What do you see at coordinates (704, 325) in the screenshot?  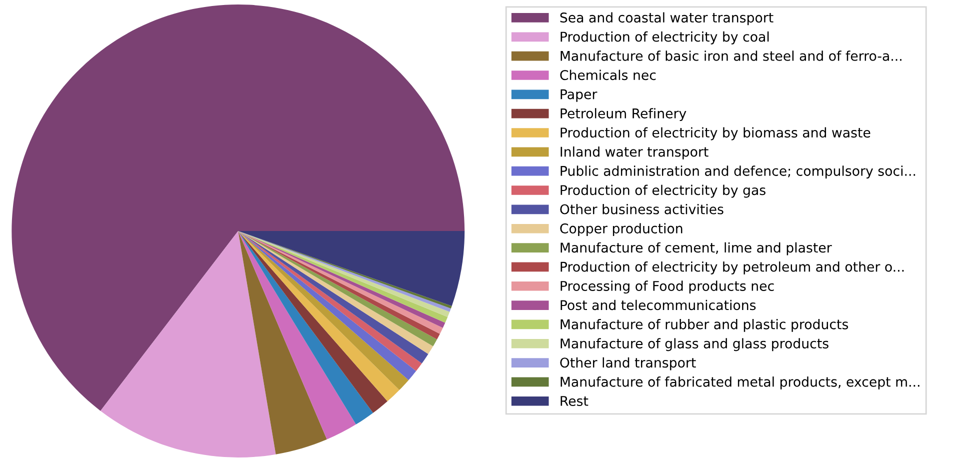 I see `legend-label: Manufacture of rubber and plastic products` at bounding box center [704, 325].